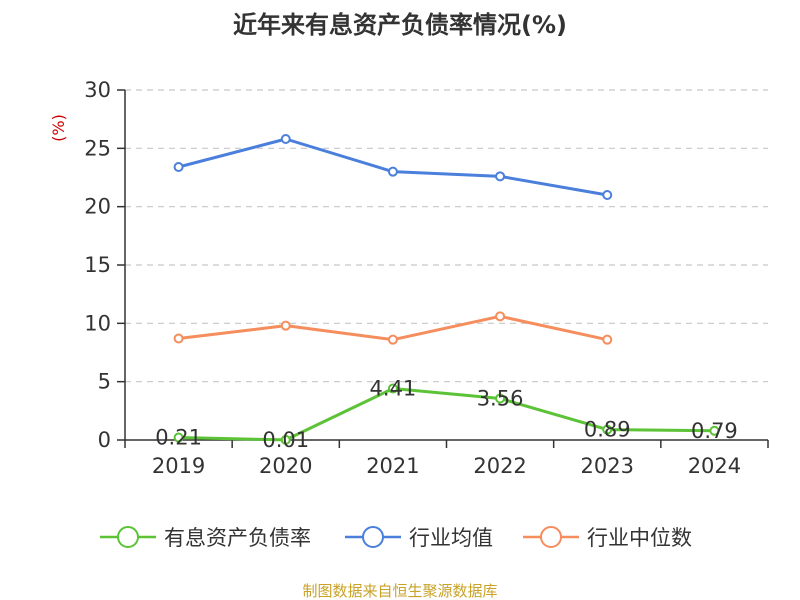 This screenshot has width=800, height=600. I want to click on y-tick-label: 15, so click(97, 265).